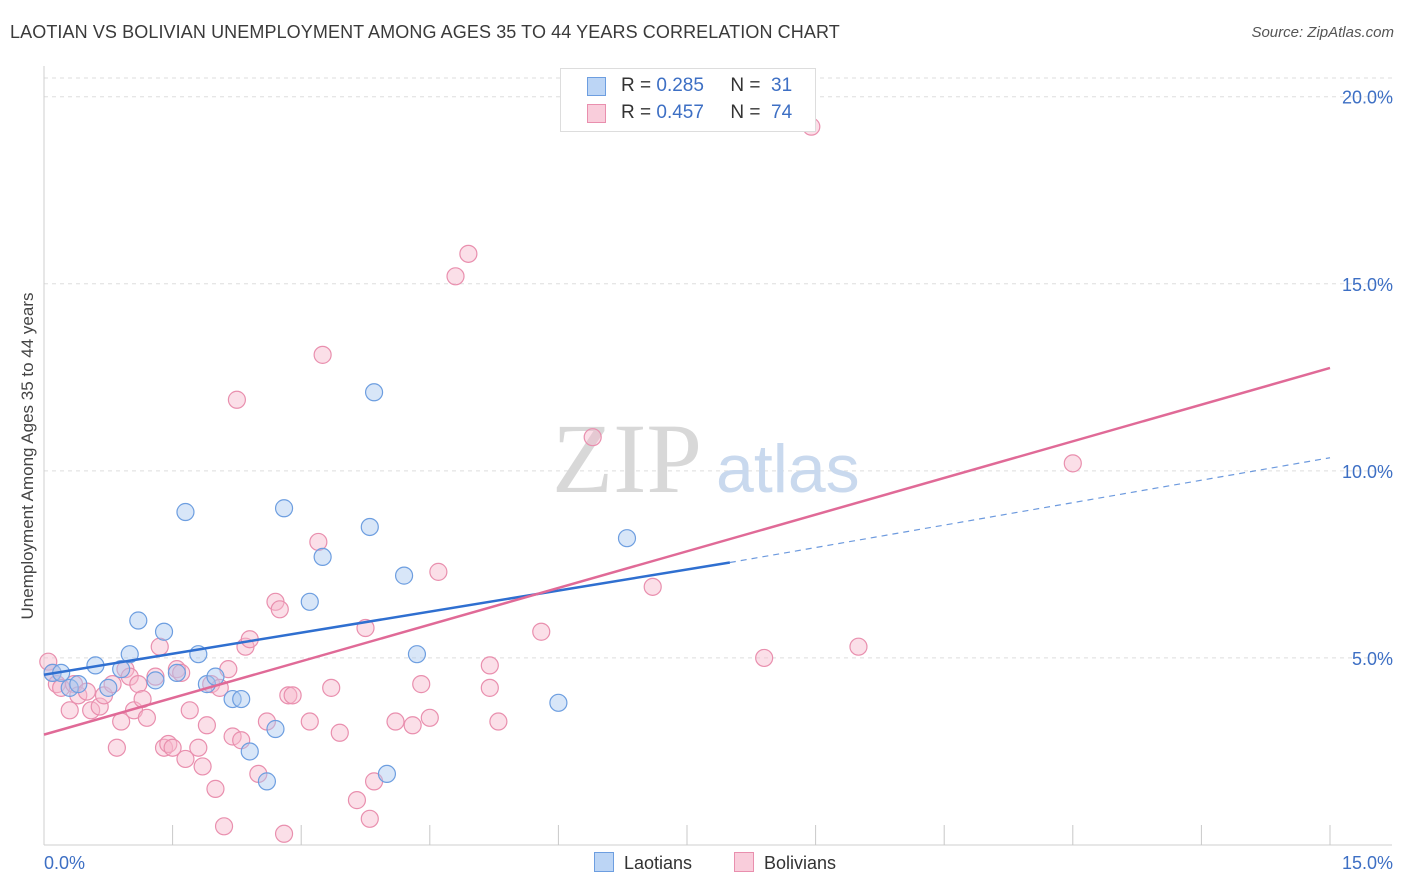 This screenshot has height=892, width=1406. Describe the element at coordinates (680, 85) in the screenshot. I see `laotians-r-value: 0.285` at that location.